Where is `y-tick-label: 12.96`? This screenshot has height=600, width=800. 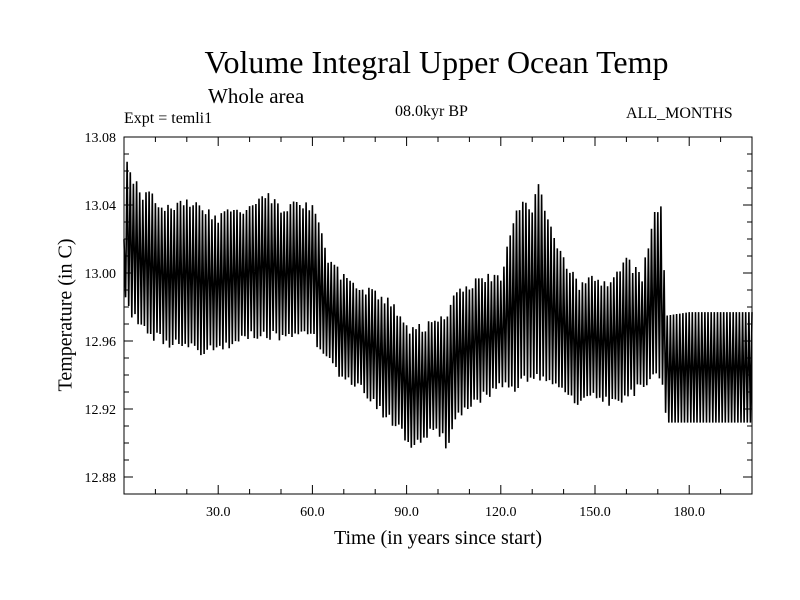
y-tick-label: 12.96 is located at coordinates (101, 342).